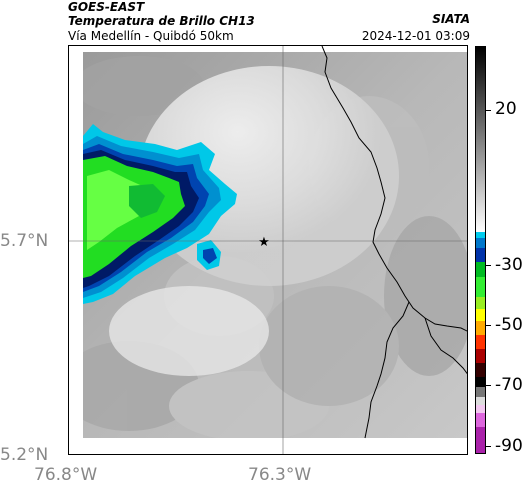 Image resolution: width=526 pixels, height=491 pixels. What do you see at coordinates (509, 385) in the screenshot?
I see `colorbar-label: -70` at bounding box center [509, 385].